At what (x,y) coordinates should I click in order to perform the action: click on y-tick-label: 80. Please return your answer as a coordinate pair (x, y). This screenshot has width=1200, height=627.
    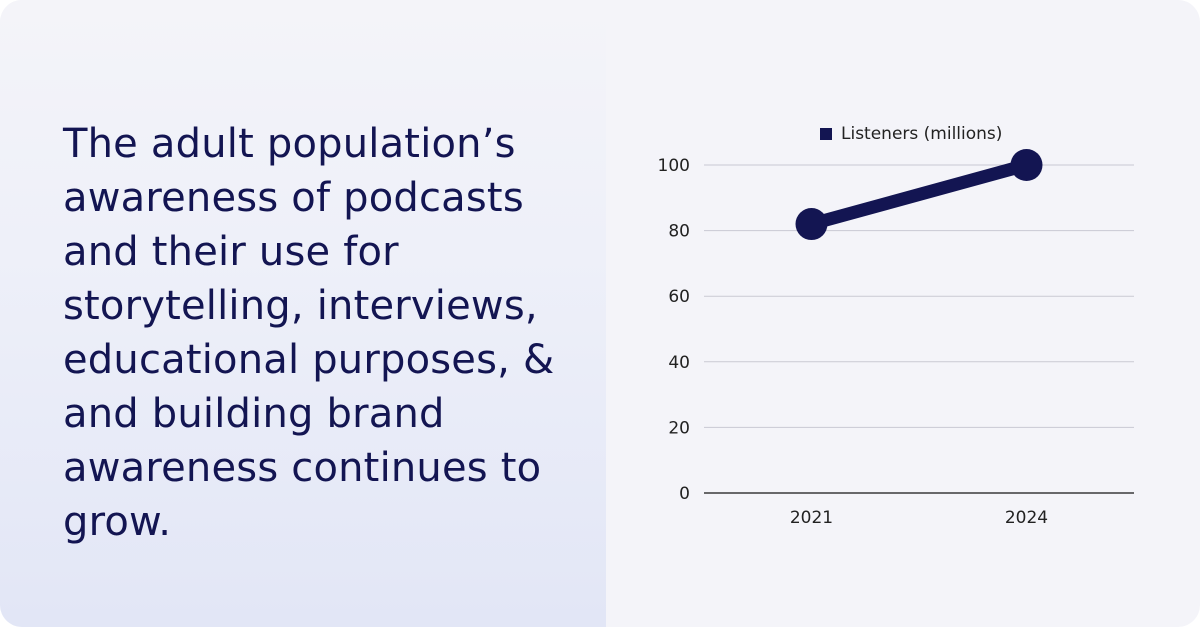
    Looking at the image, I should click on (679, 232).